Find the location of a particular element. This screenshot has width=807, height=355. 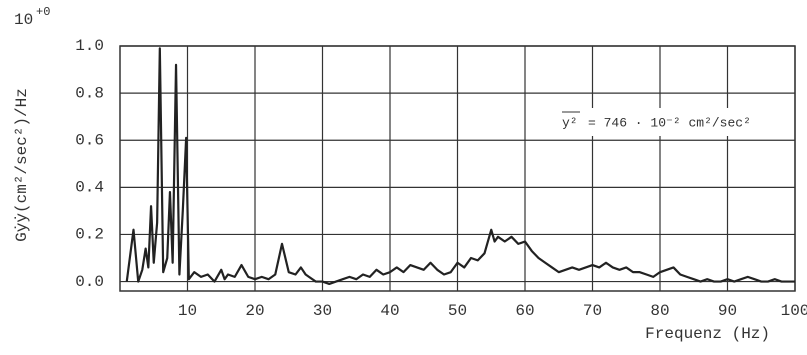

y-tick-label: 0.8 is located at coordinates (89, 93).